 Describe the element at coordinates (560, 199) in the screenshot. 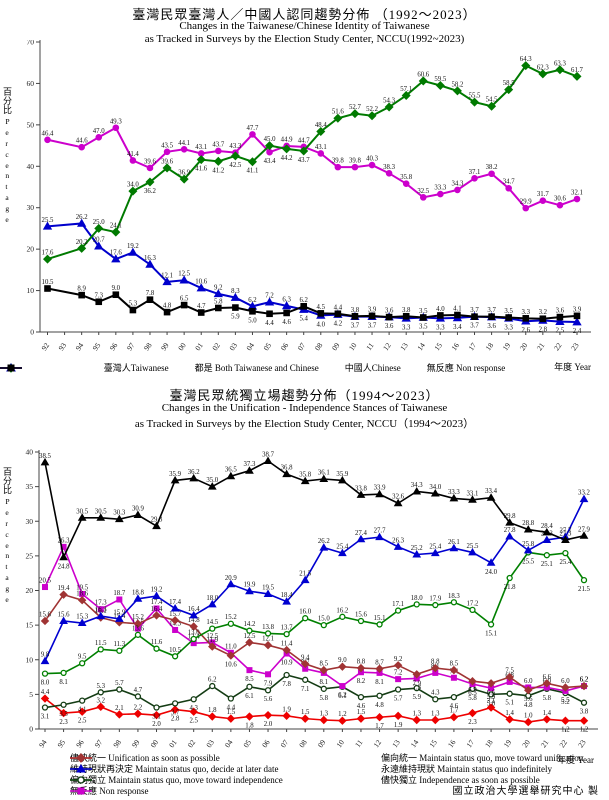

I see `svg-text: 30.6` at that location.